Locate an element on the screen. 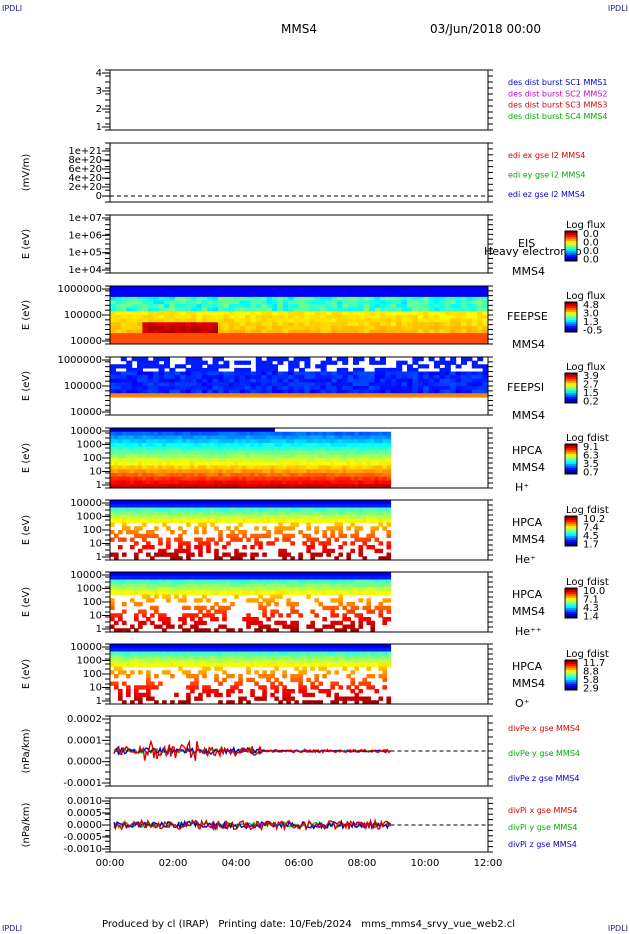 Image resolution: width=630 pixels, height=934 pixels. y-tick-label: 1e+06 is located at coordinates (85, 235).